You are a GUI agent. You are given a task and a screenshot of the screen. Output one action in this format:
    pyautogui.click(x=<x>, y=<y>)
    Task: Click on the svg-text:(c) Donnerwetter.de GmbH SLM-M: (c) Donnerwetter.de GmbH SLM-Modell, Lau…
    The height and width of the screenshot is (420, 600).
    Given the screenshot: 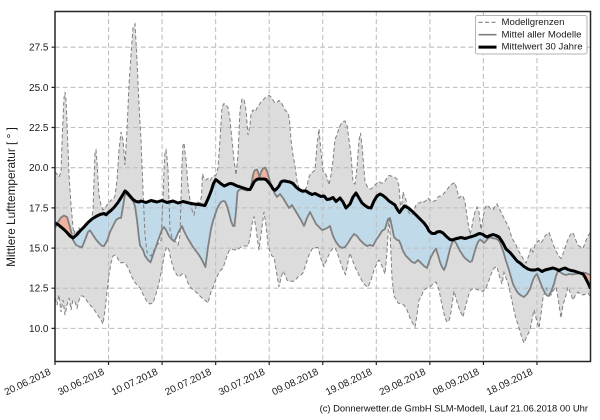 What is the action you would take?
    pyautogui.click(x=454, y=408)
    